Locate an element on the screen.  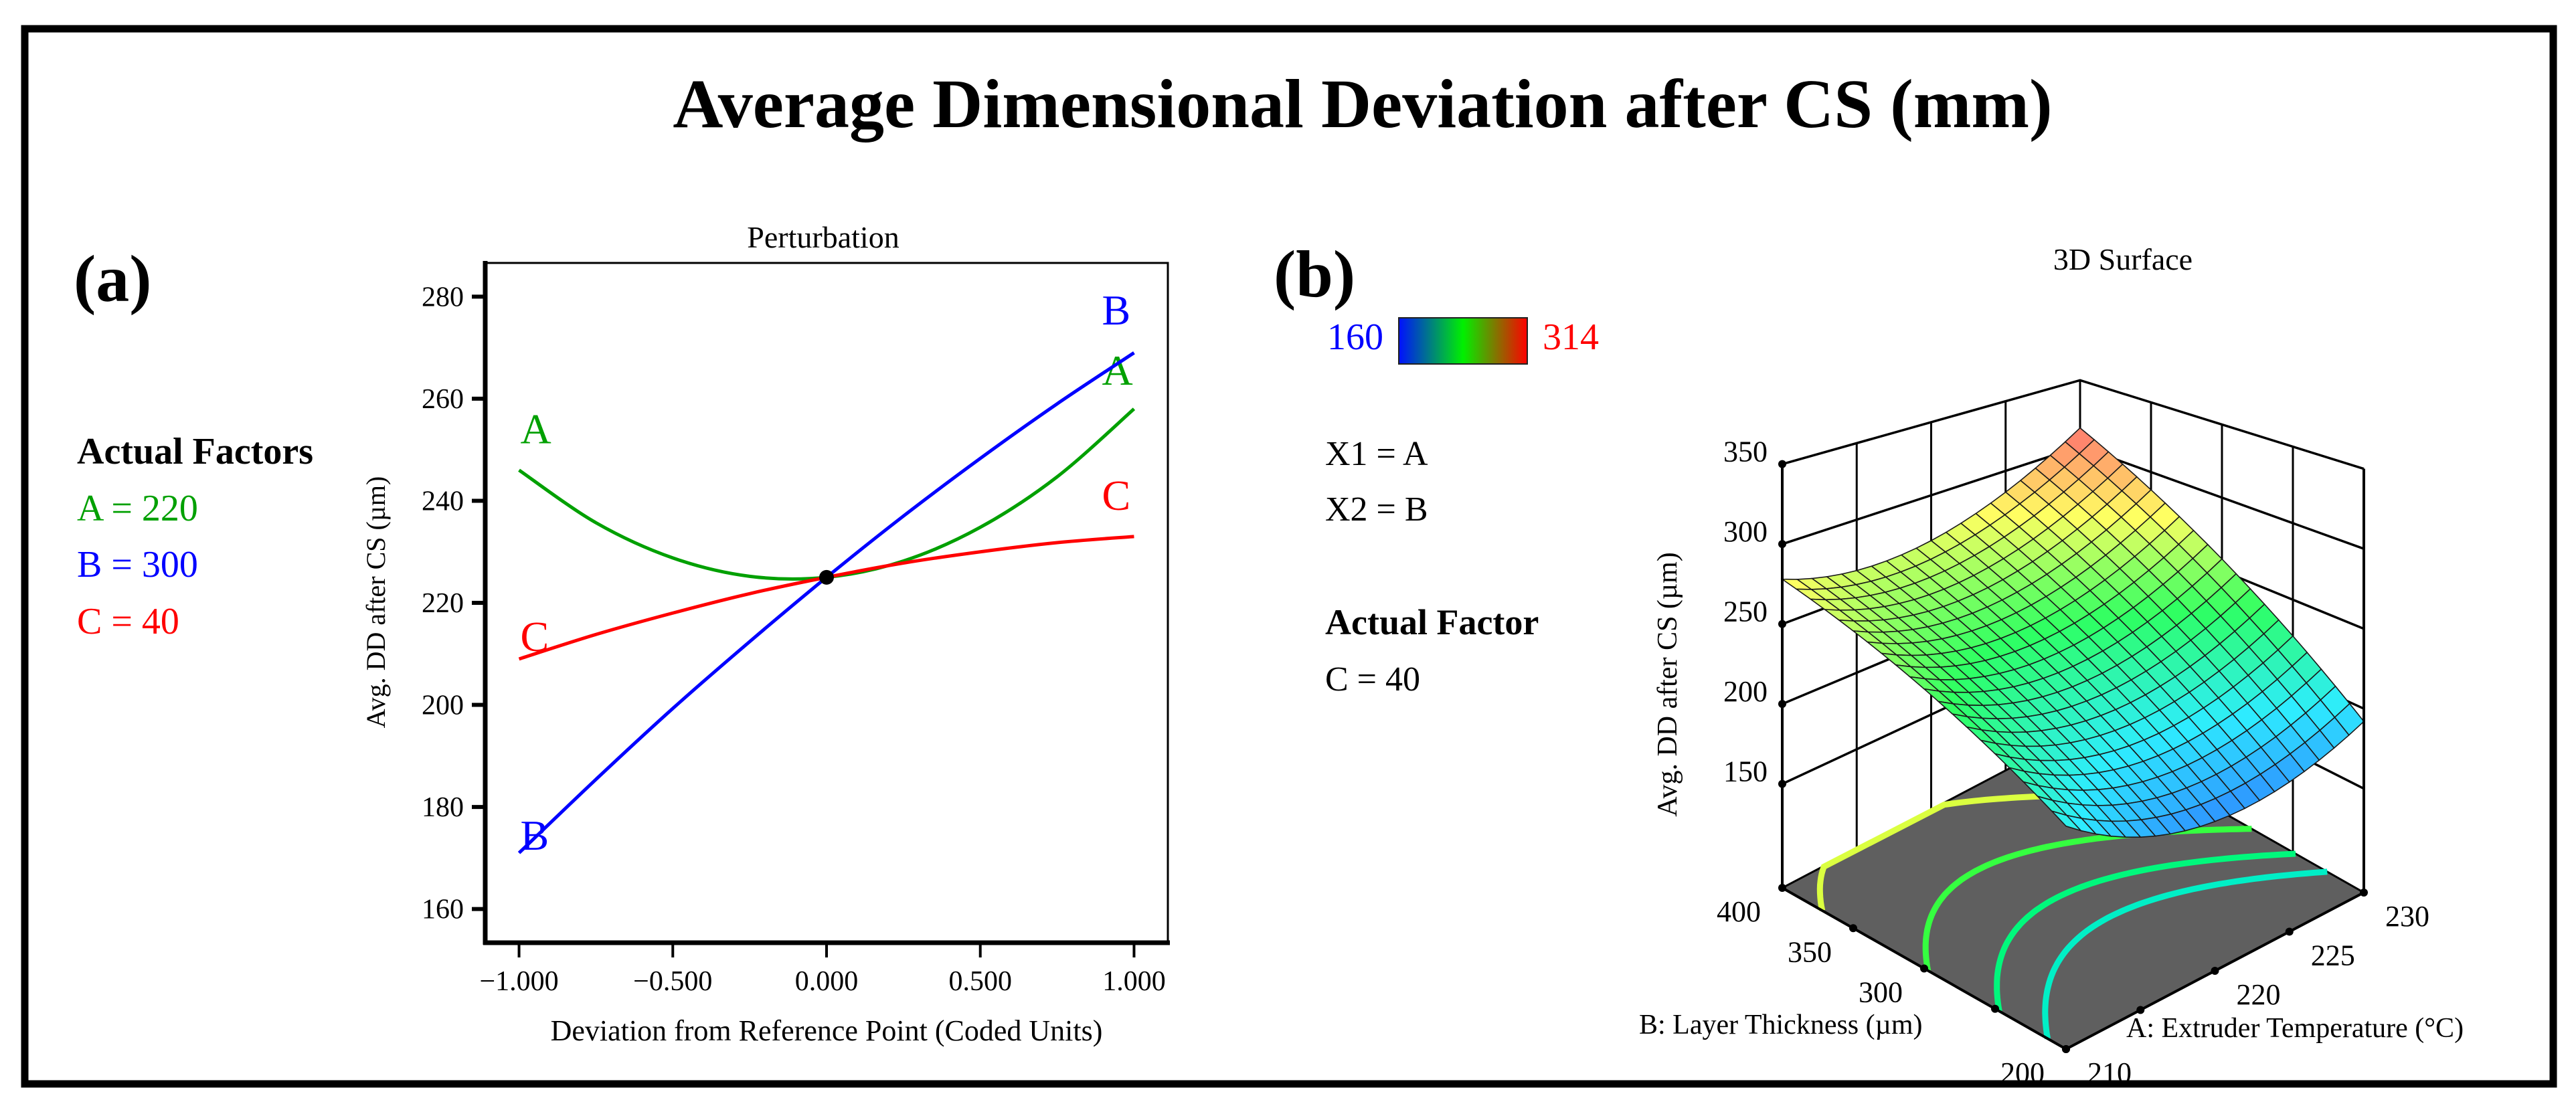
surface-a-axis-label: A: Extruder Temperature (°C) is located at coordinates (2295, 1029).